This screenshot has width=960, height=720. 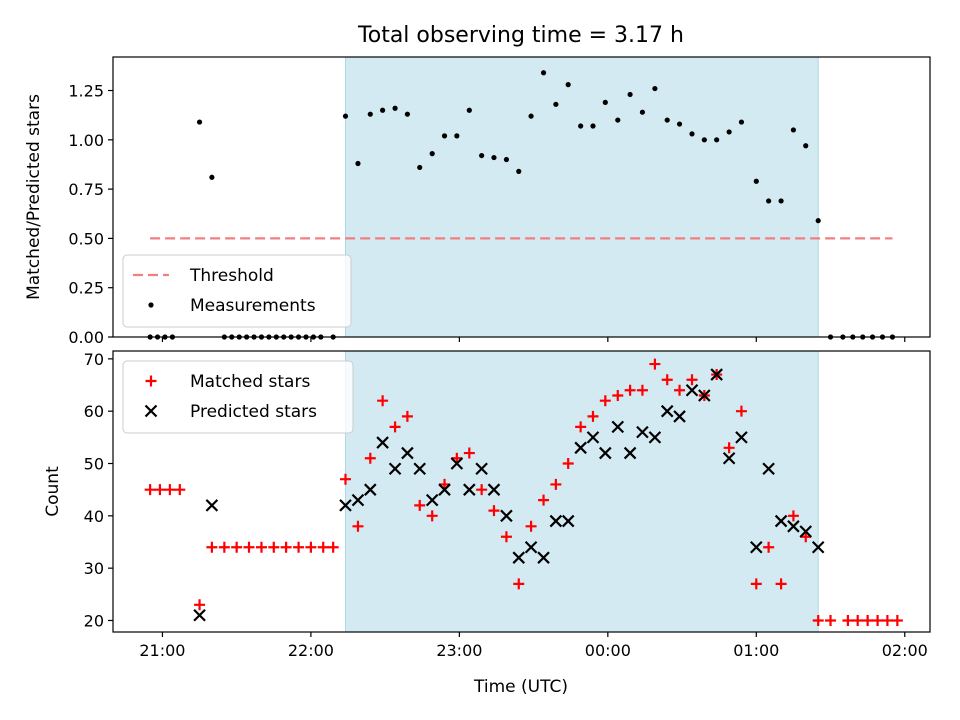 I want to click on x-tick-label: 21:00, so click(x=162, y=650).